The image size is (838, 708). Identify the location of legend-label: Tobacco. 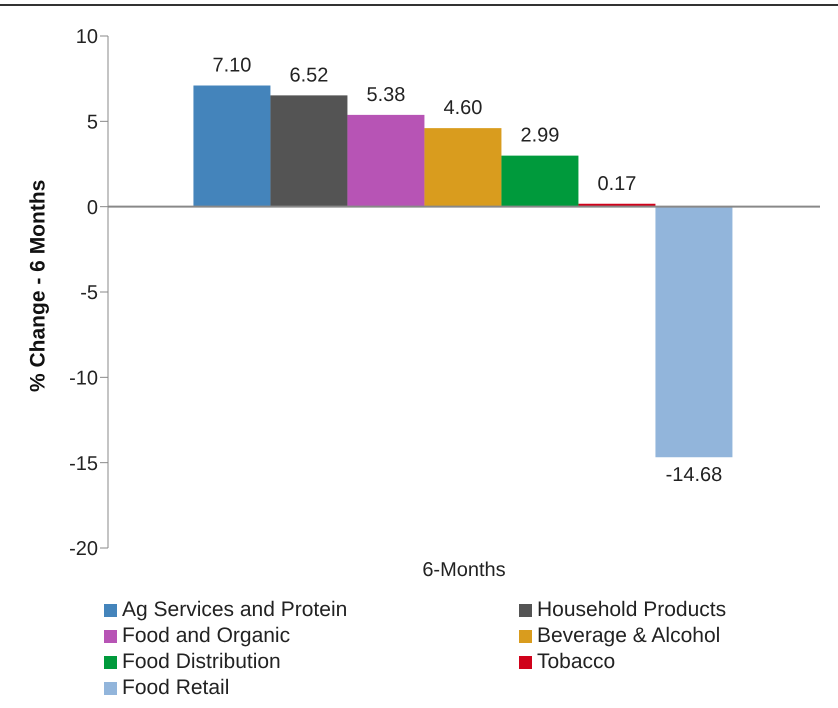
(576, 662).